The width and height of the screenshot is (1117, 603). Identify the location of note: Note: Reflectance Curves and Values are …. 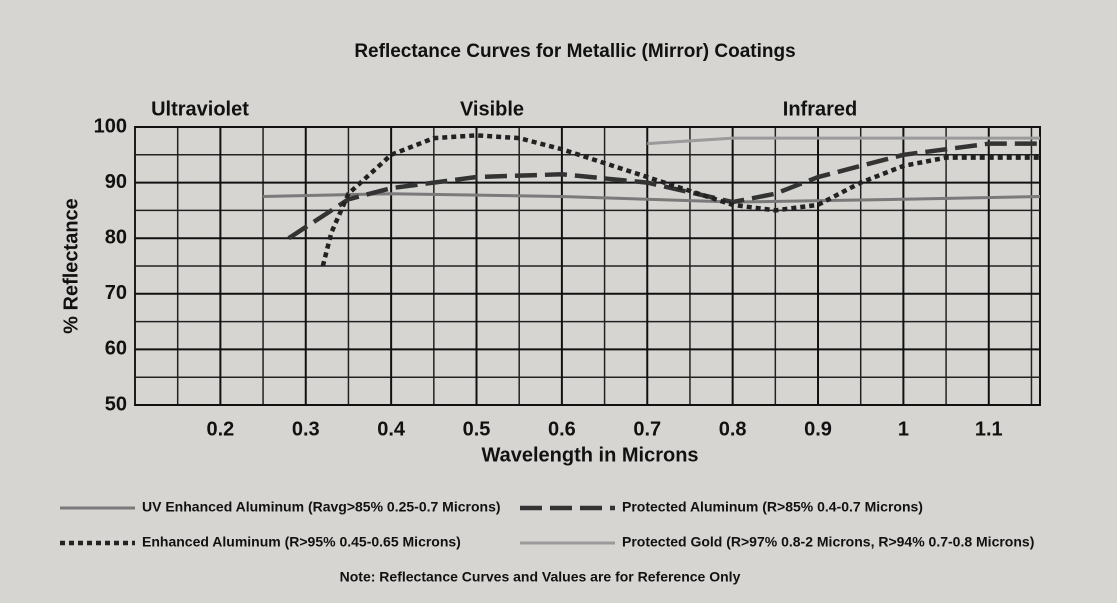
(540, 577).